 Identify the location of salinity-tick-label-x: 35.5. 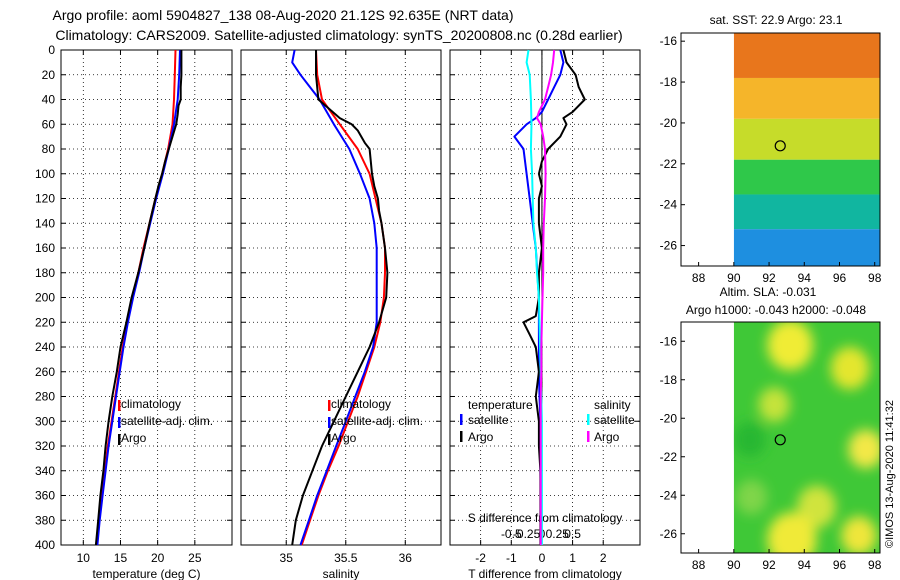
(346, 558).